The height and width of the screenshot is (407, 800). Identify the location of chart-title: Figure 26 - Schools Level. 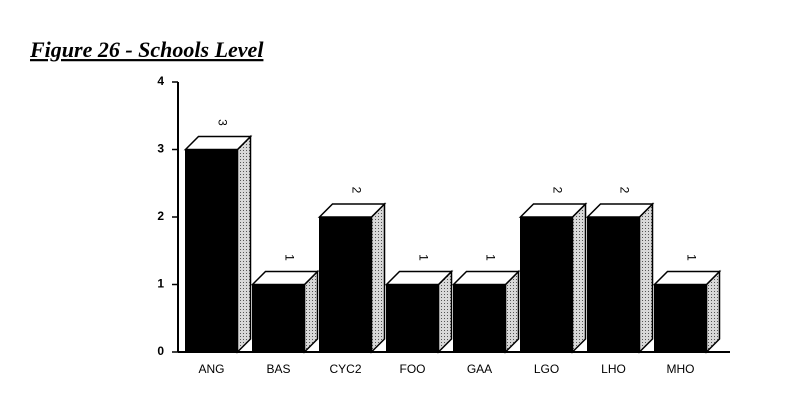
(146, 49).